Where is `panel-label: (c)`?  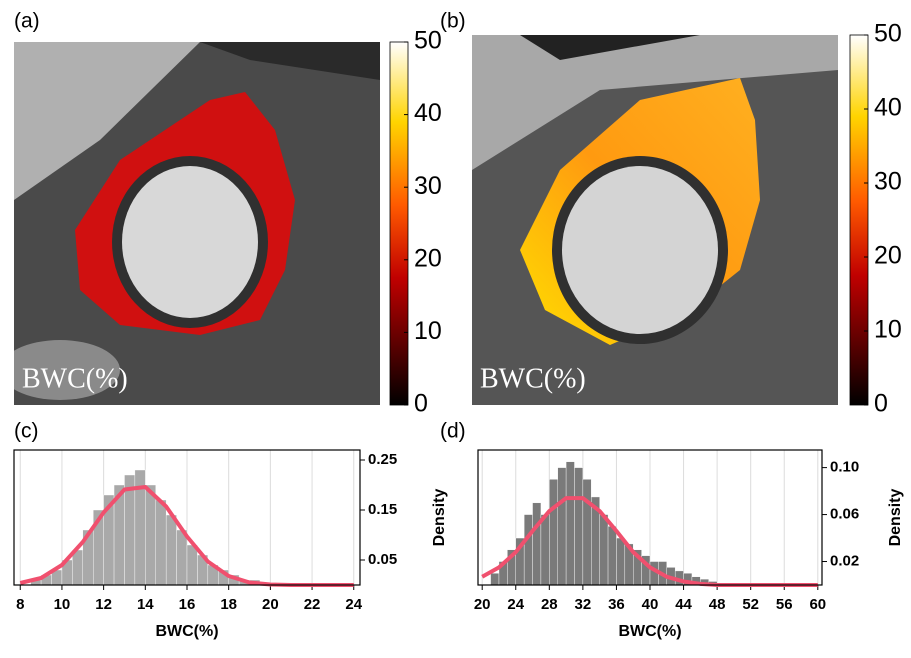
panel-label: (c) is located at coordinates (26, 431).